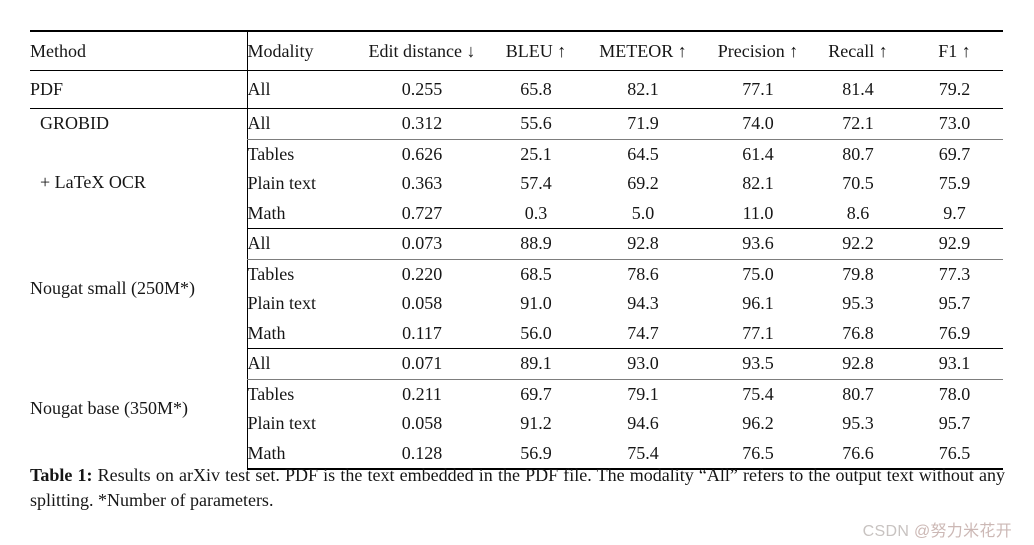  I want to click on metric-cell: 94.6, so click(643, 423).